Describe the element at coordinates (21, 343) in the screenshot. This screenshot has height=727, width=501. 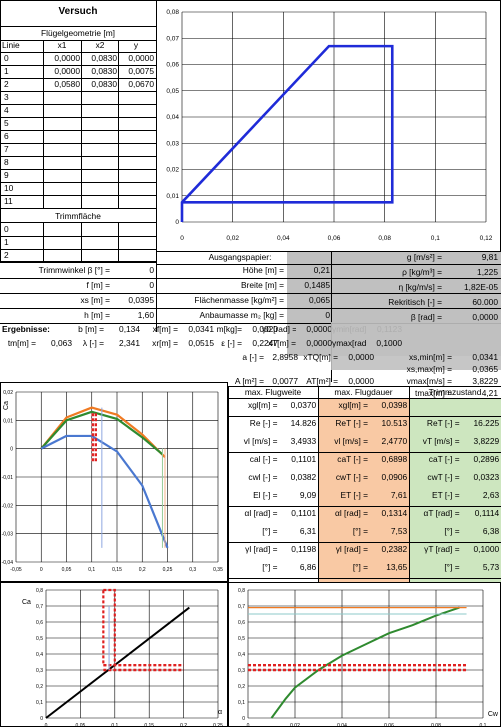
I see `result-label: tm[m] =` at that location.